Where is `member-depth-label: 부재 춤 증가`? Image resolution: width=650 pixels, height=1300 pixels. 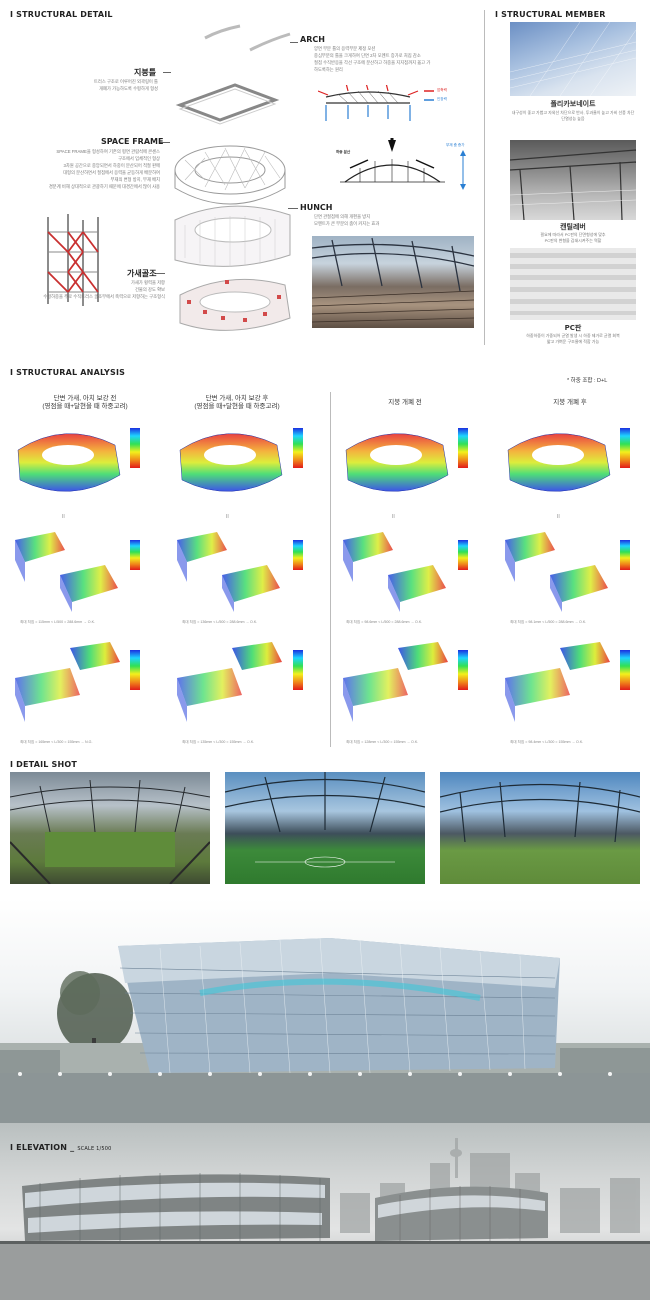 member-depth-label: 부재 춤 증가 is located at coordinates (455, 145).